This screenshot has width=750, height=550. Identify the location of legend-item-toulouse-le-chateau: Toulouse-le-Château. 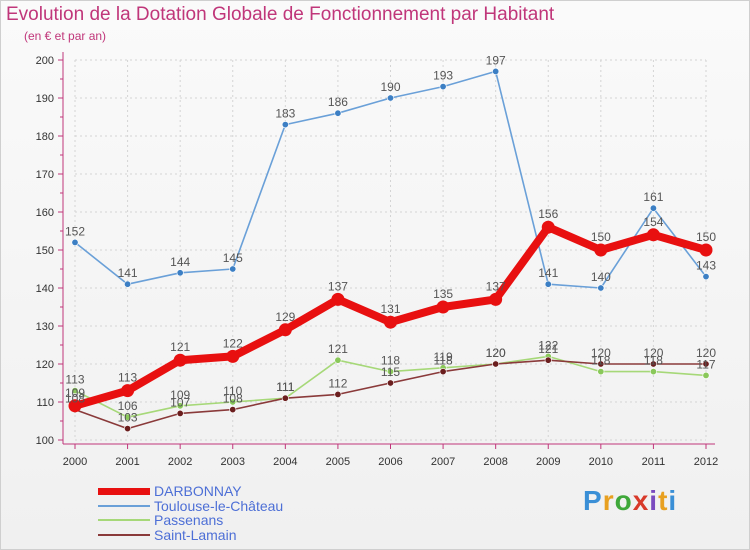
(228, 505).